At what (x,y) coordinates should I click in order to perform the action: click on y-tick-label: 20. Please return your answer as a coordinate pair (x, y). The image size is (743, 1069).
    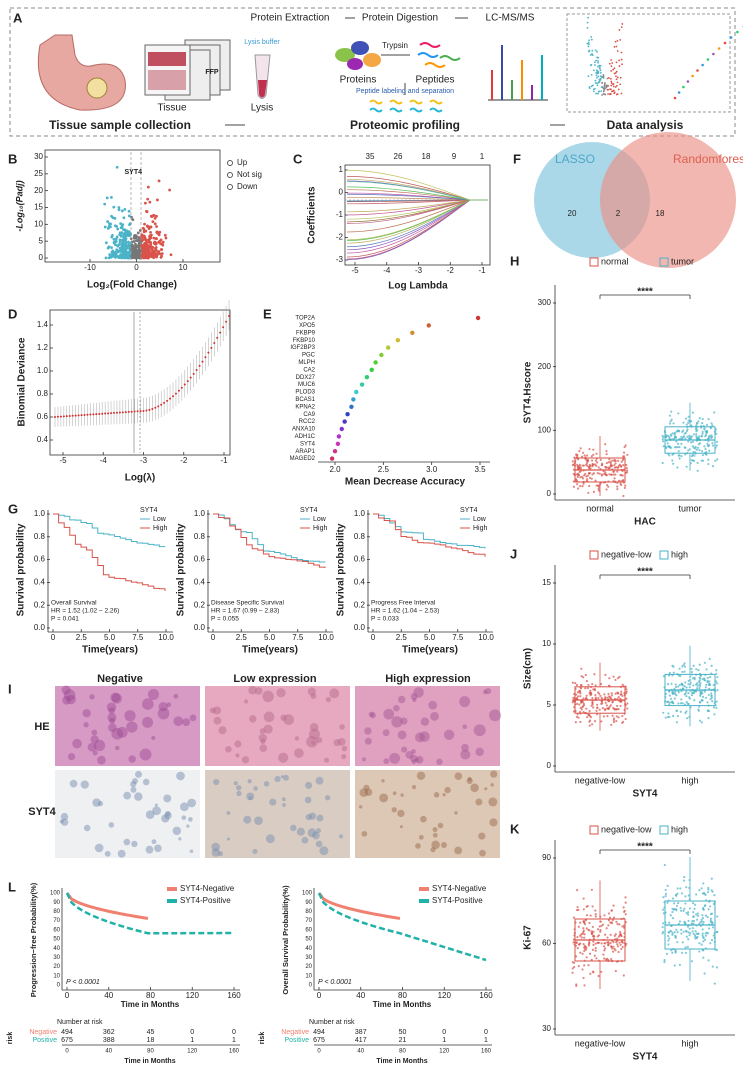
    Looking at the image, I should click on (56, 967).